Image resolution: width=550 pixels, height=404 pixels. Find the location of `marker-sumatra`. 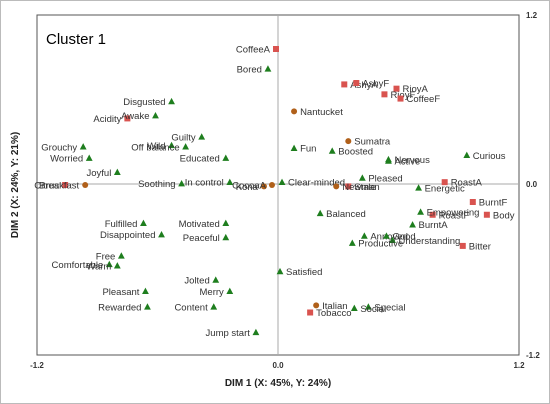

marker-sumatra is located at coordinates (348, 141).